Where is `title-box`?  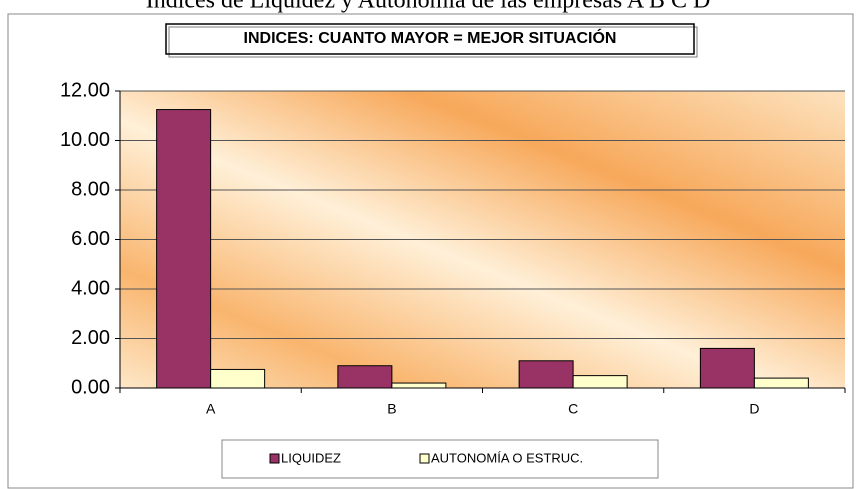
title-box is located at coordinates (430, 39).